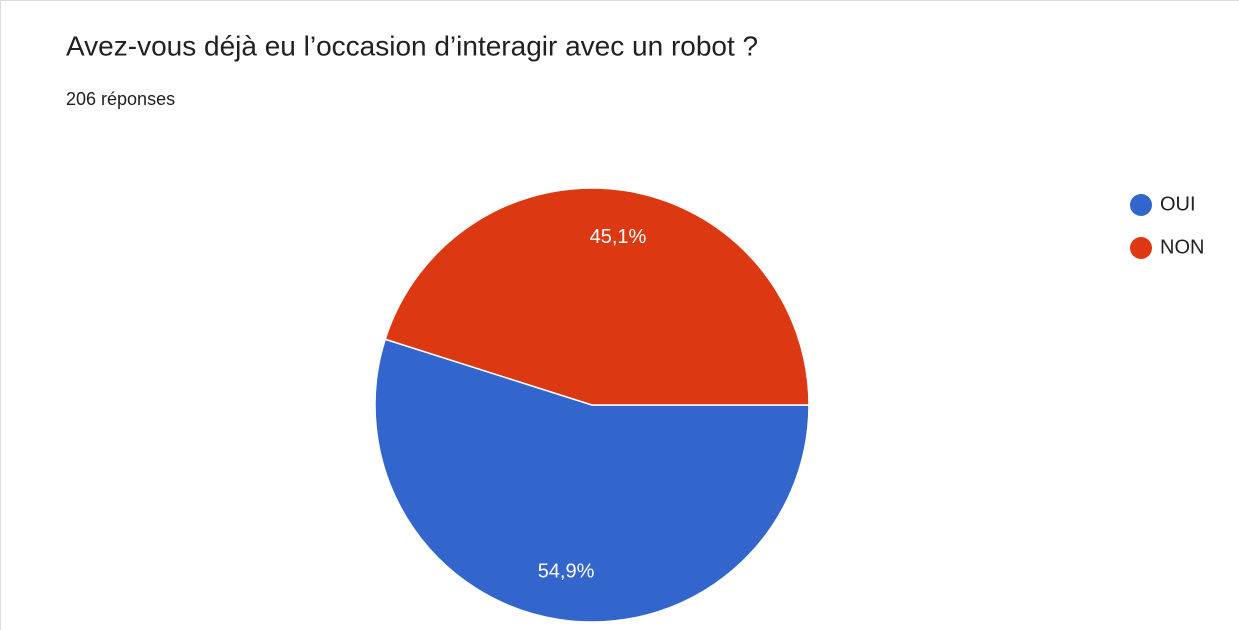 Image resolution: width=1239 pixels, height=630 pixels. I want to click on slice-label: 45,1%, so click(618, 237).